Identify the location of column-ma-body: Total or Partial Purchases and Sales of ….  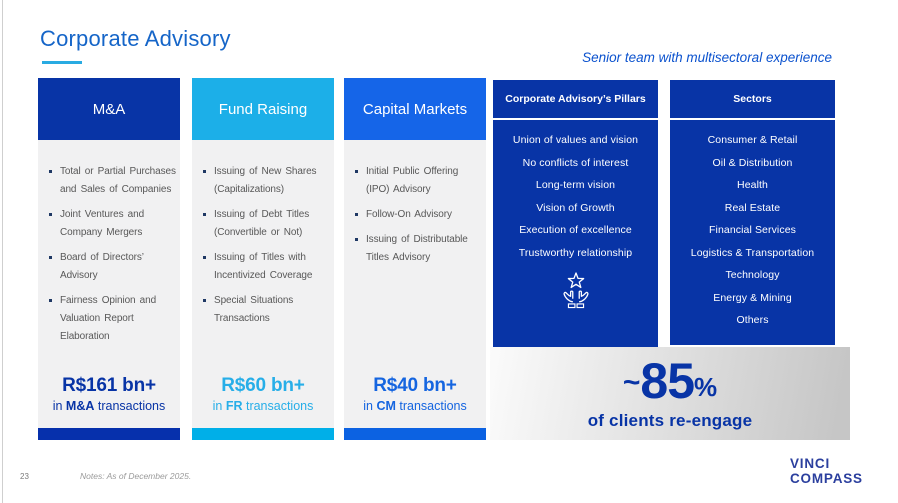
(109, 284).